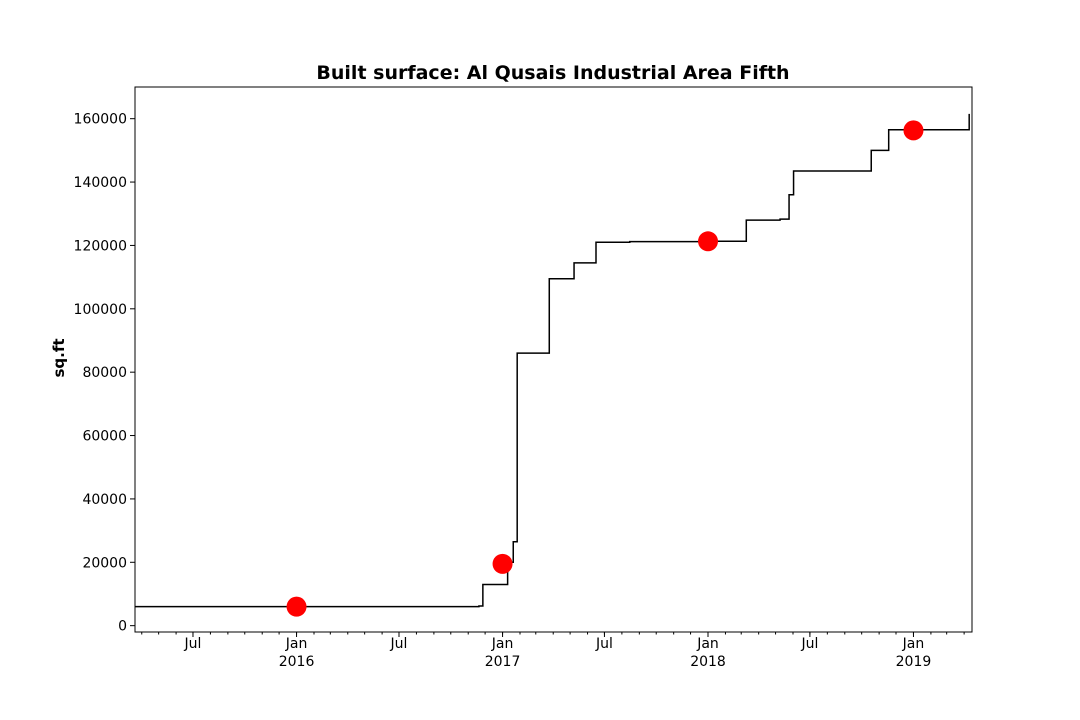 The height and width of the screenshot is (720, 1080). I want to click on x-tick-year-label: 2018, so click(708, 662).